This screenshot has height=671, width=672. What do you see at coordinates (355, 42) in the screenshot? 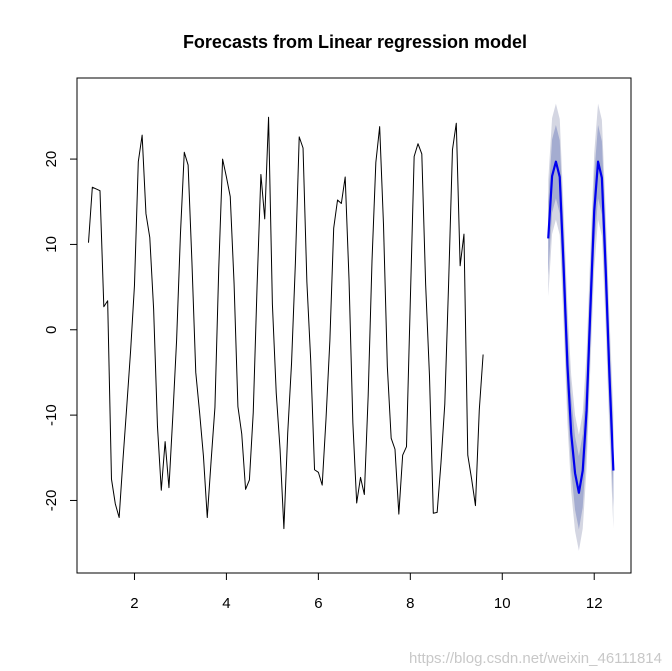
I see `chart-title: Forecasts from Linear regression model` at bounding box center [355, 42].